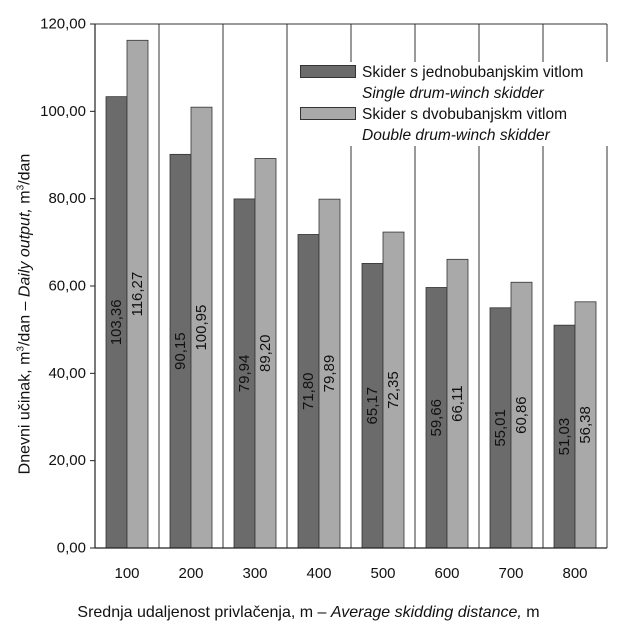  I want to click on legend-label-single-en: Single drum-winch skidder, so click(453, 93).